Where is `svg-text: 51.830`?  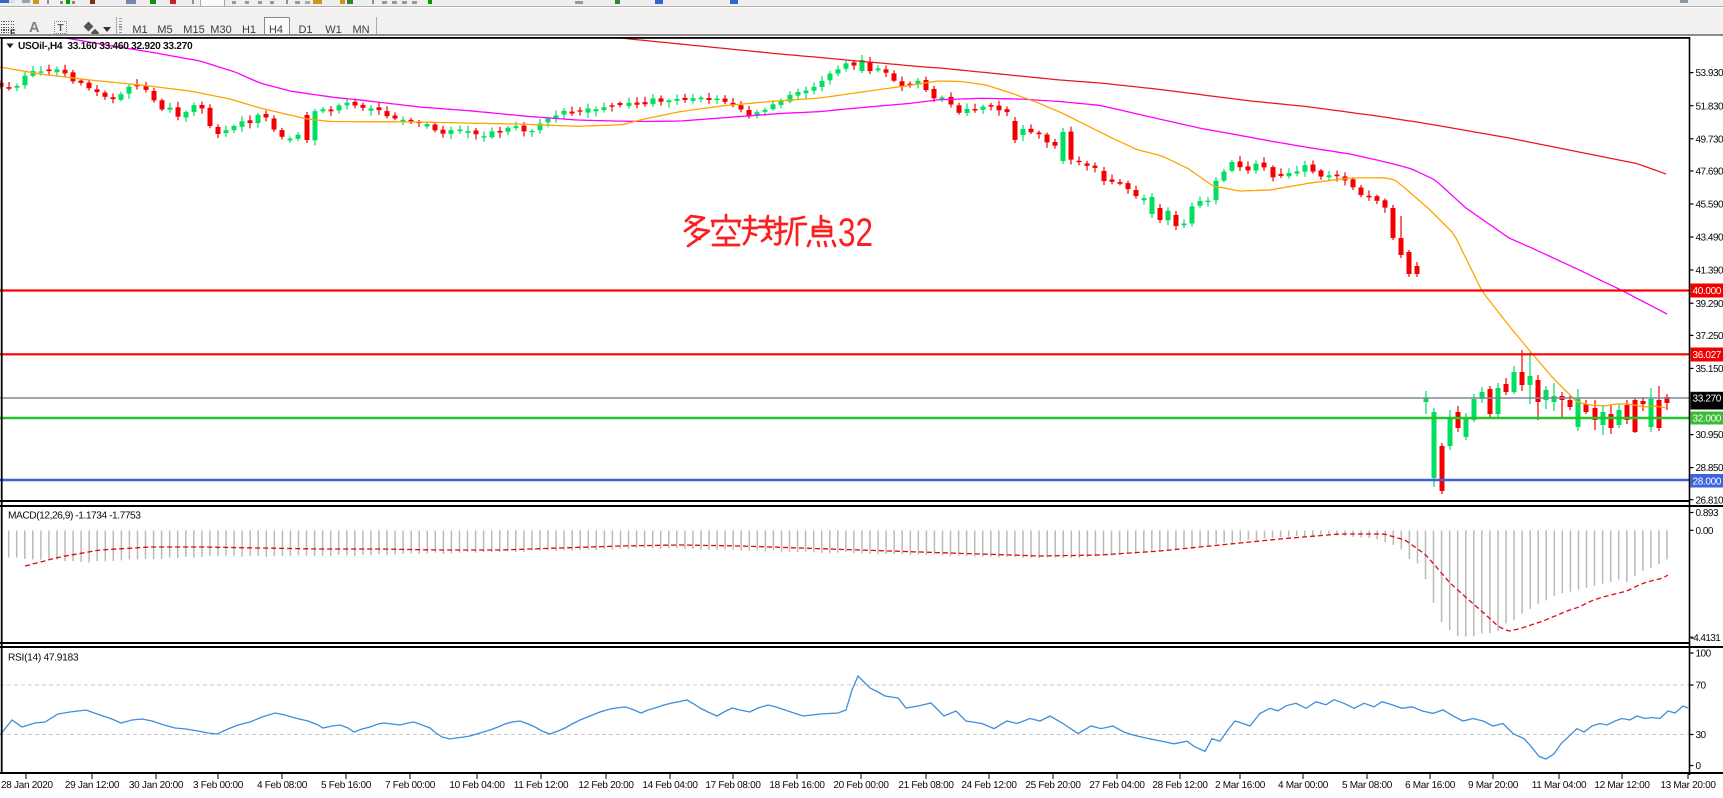 svg-text: 51.830 is located at coordinates (1709, 106).